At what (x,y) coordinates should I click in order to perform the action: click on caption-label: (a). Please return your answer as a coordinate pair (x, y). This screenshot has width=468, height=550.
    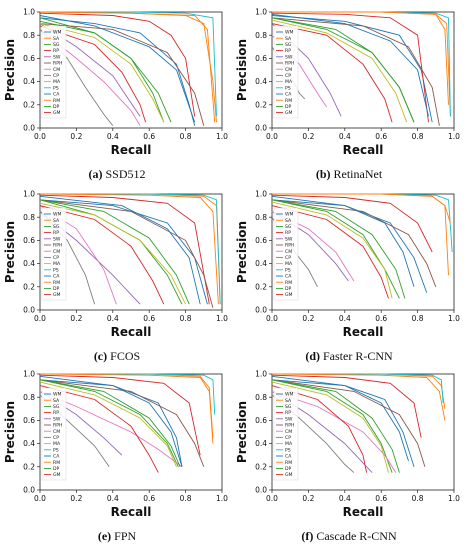
    Looking at the image, I should click on (95, 174).